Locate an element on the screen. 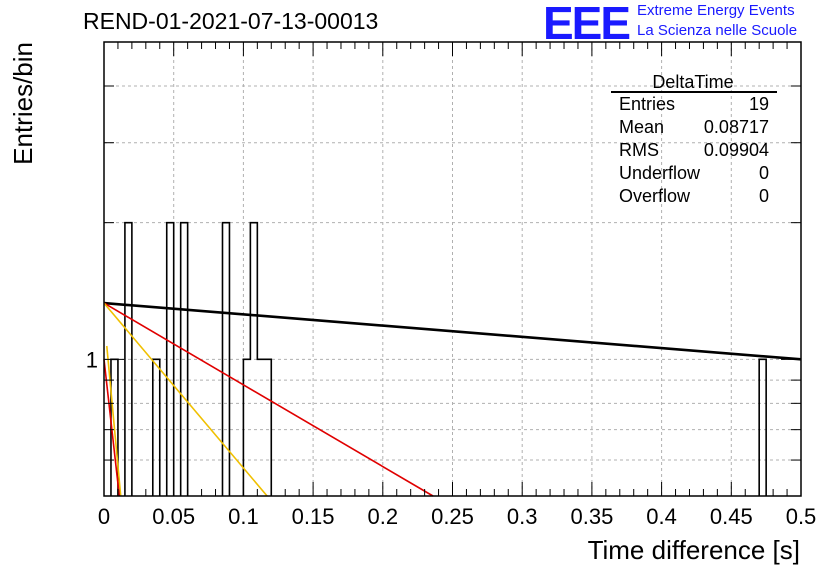  logo-subtitle-1: Extreme Energy Events is located at coordinates (716, 10).